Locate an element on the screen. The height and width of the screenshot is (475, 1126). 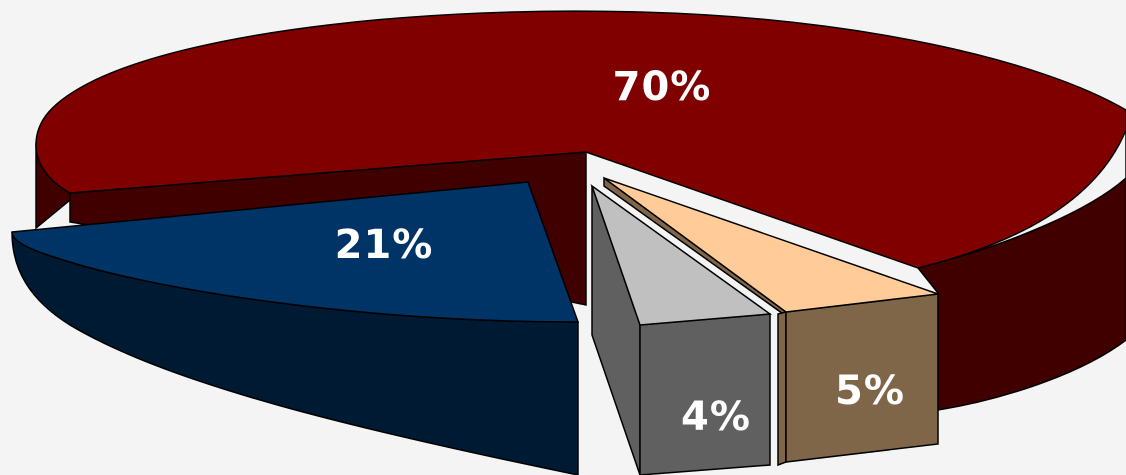
slice-4: 4% is located at coordinates (681, 329).